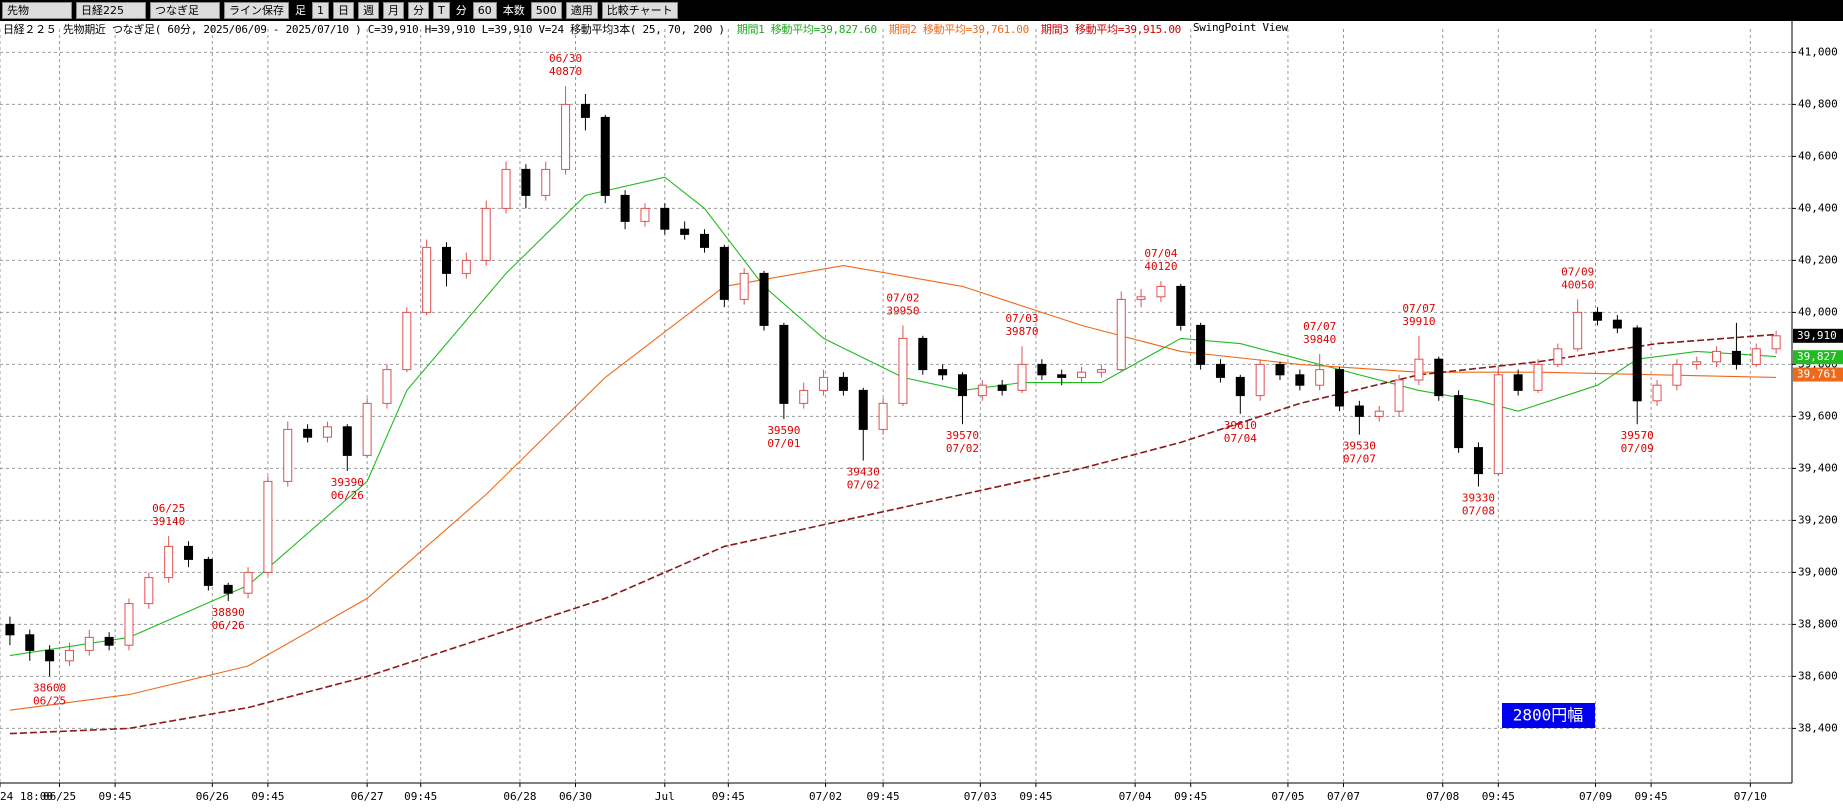 The width and height of the screenshot is (1843, 812). I want to click on swing-label: 39590, so click(783, 430).